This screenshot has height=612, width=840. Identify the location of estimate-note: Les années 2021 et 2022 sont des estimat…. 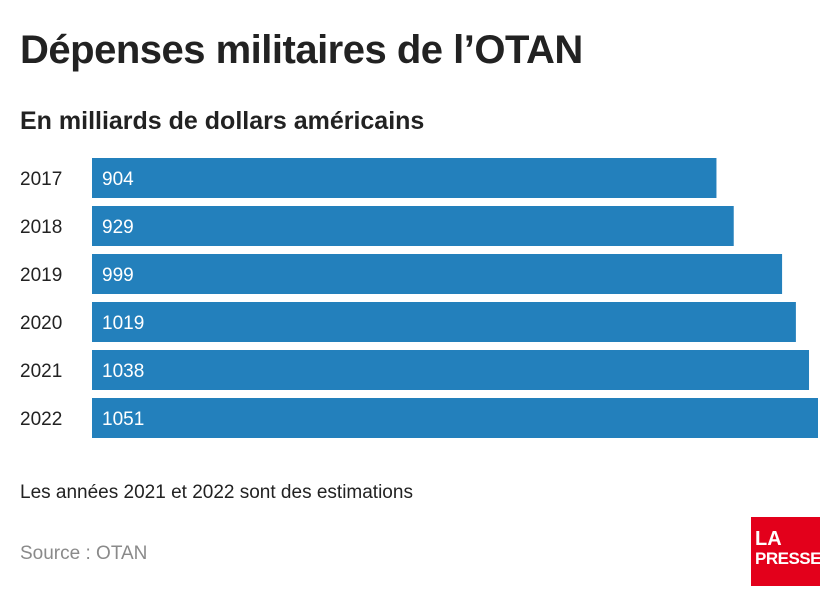
(216, 492).